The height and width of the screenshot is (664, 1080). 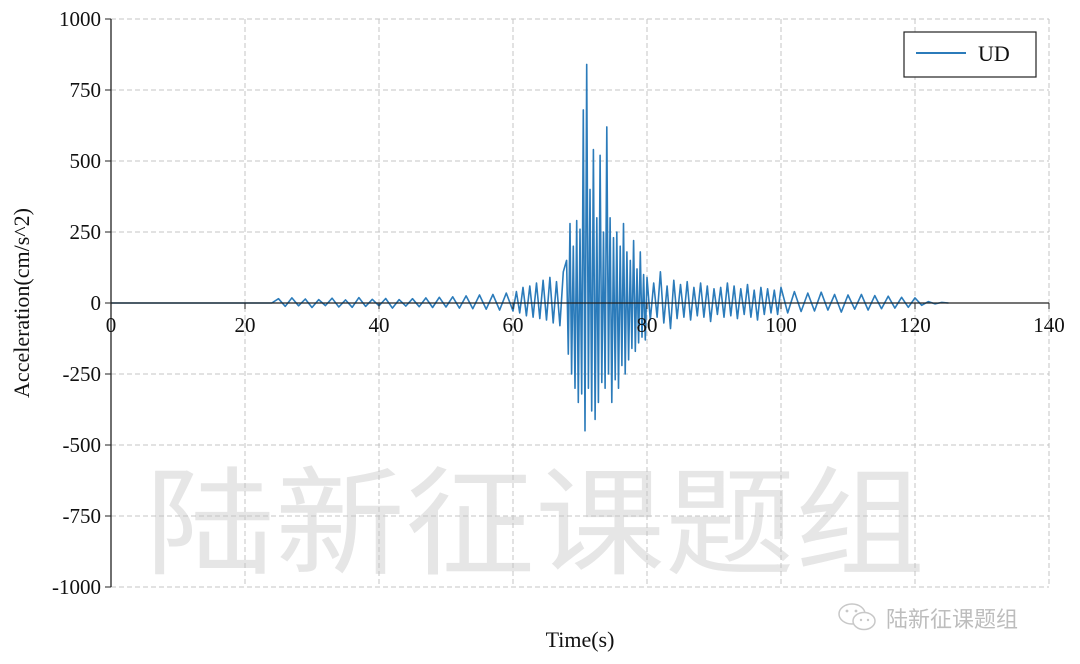 What do you see at coordinates (1049, 325) in the screenshot?
I see `x-tick-label: 140` at bounding box center [1049, 325].